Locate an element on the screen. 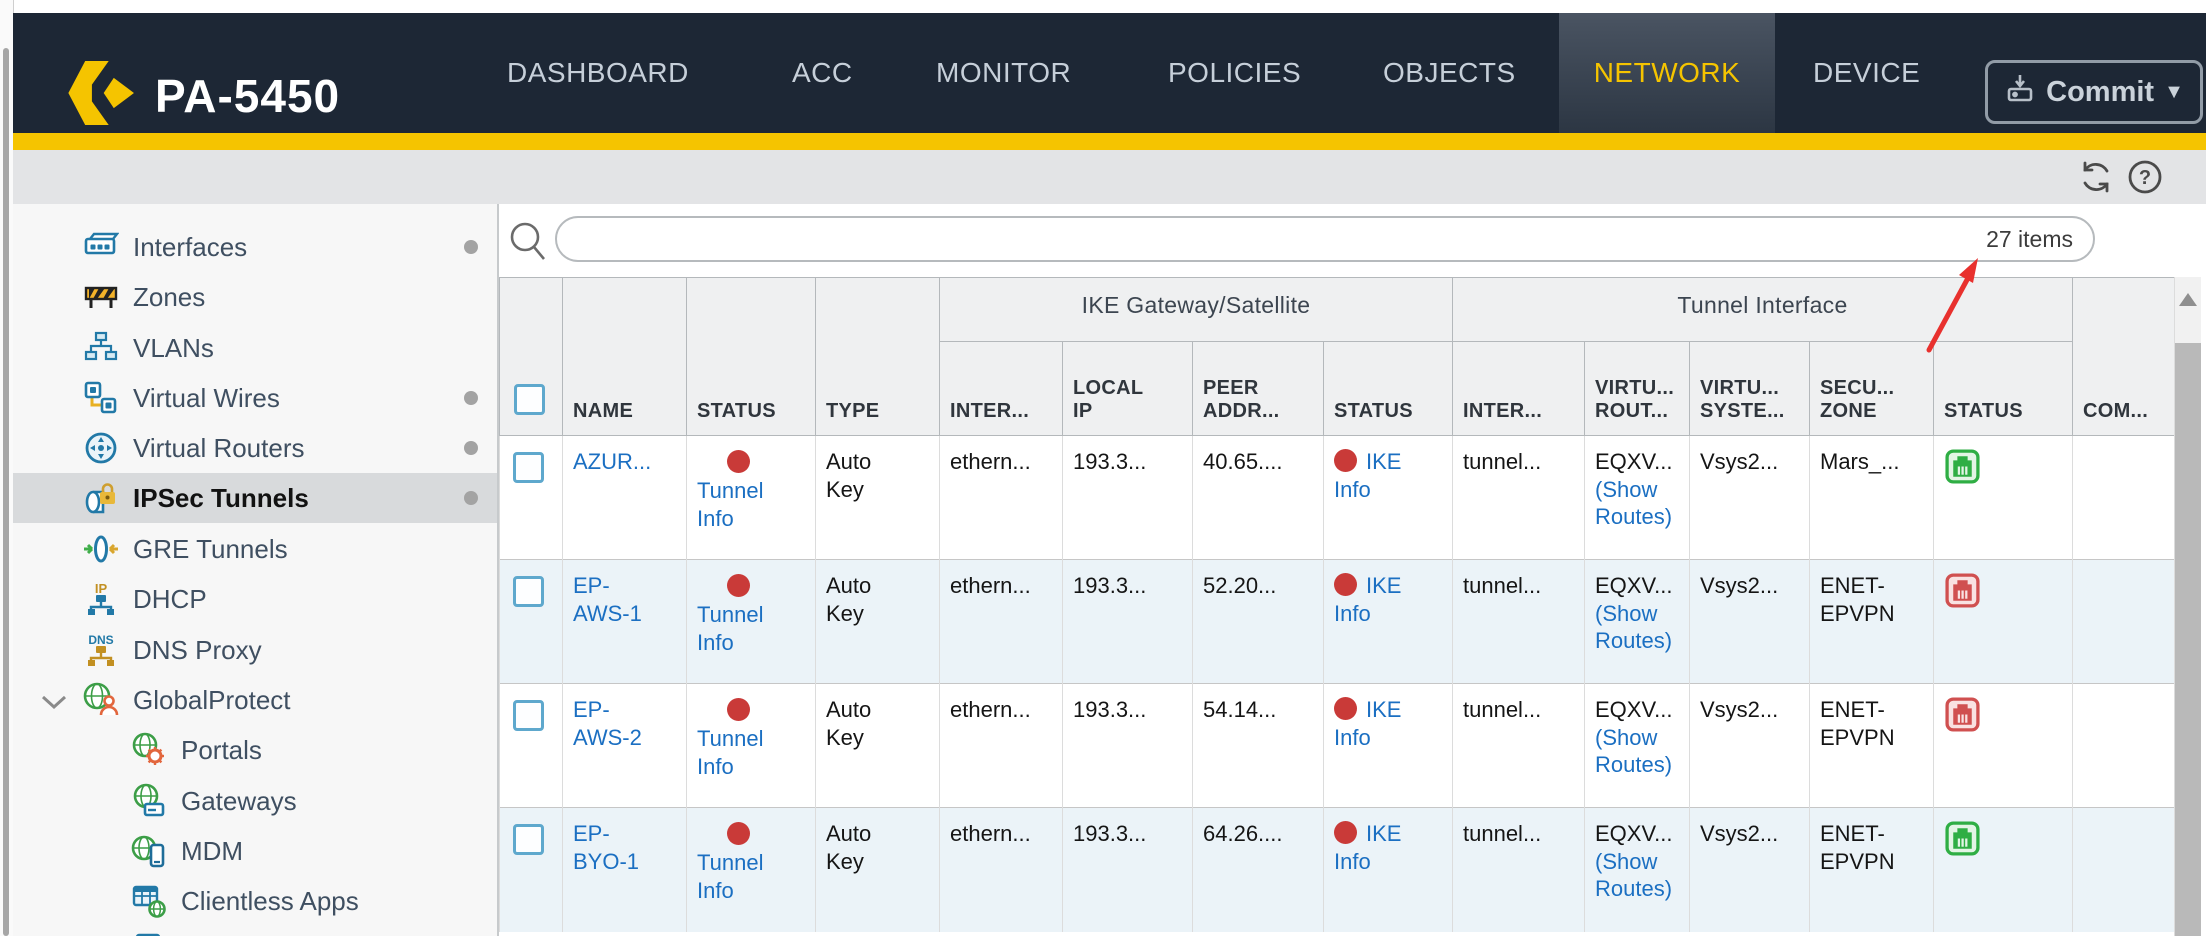  col-header-interface-state: STATUS is located at coordinates (2003, 388).